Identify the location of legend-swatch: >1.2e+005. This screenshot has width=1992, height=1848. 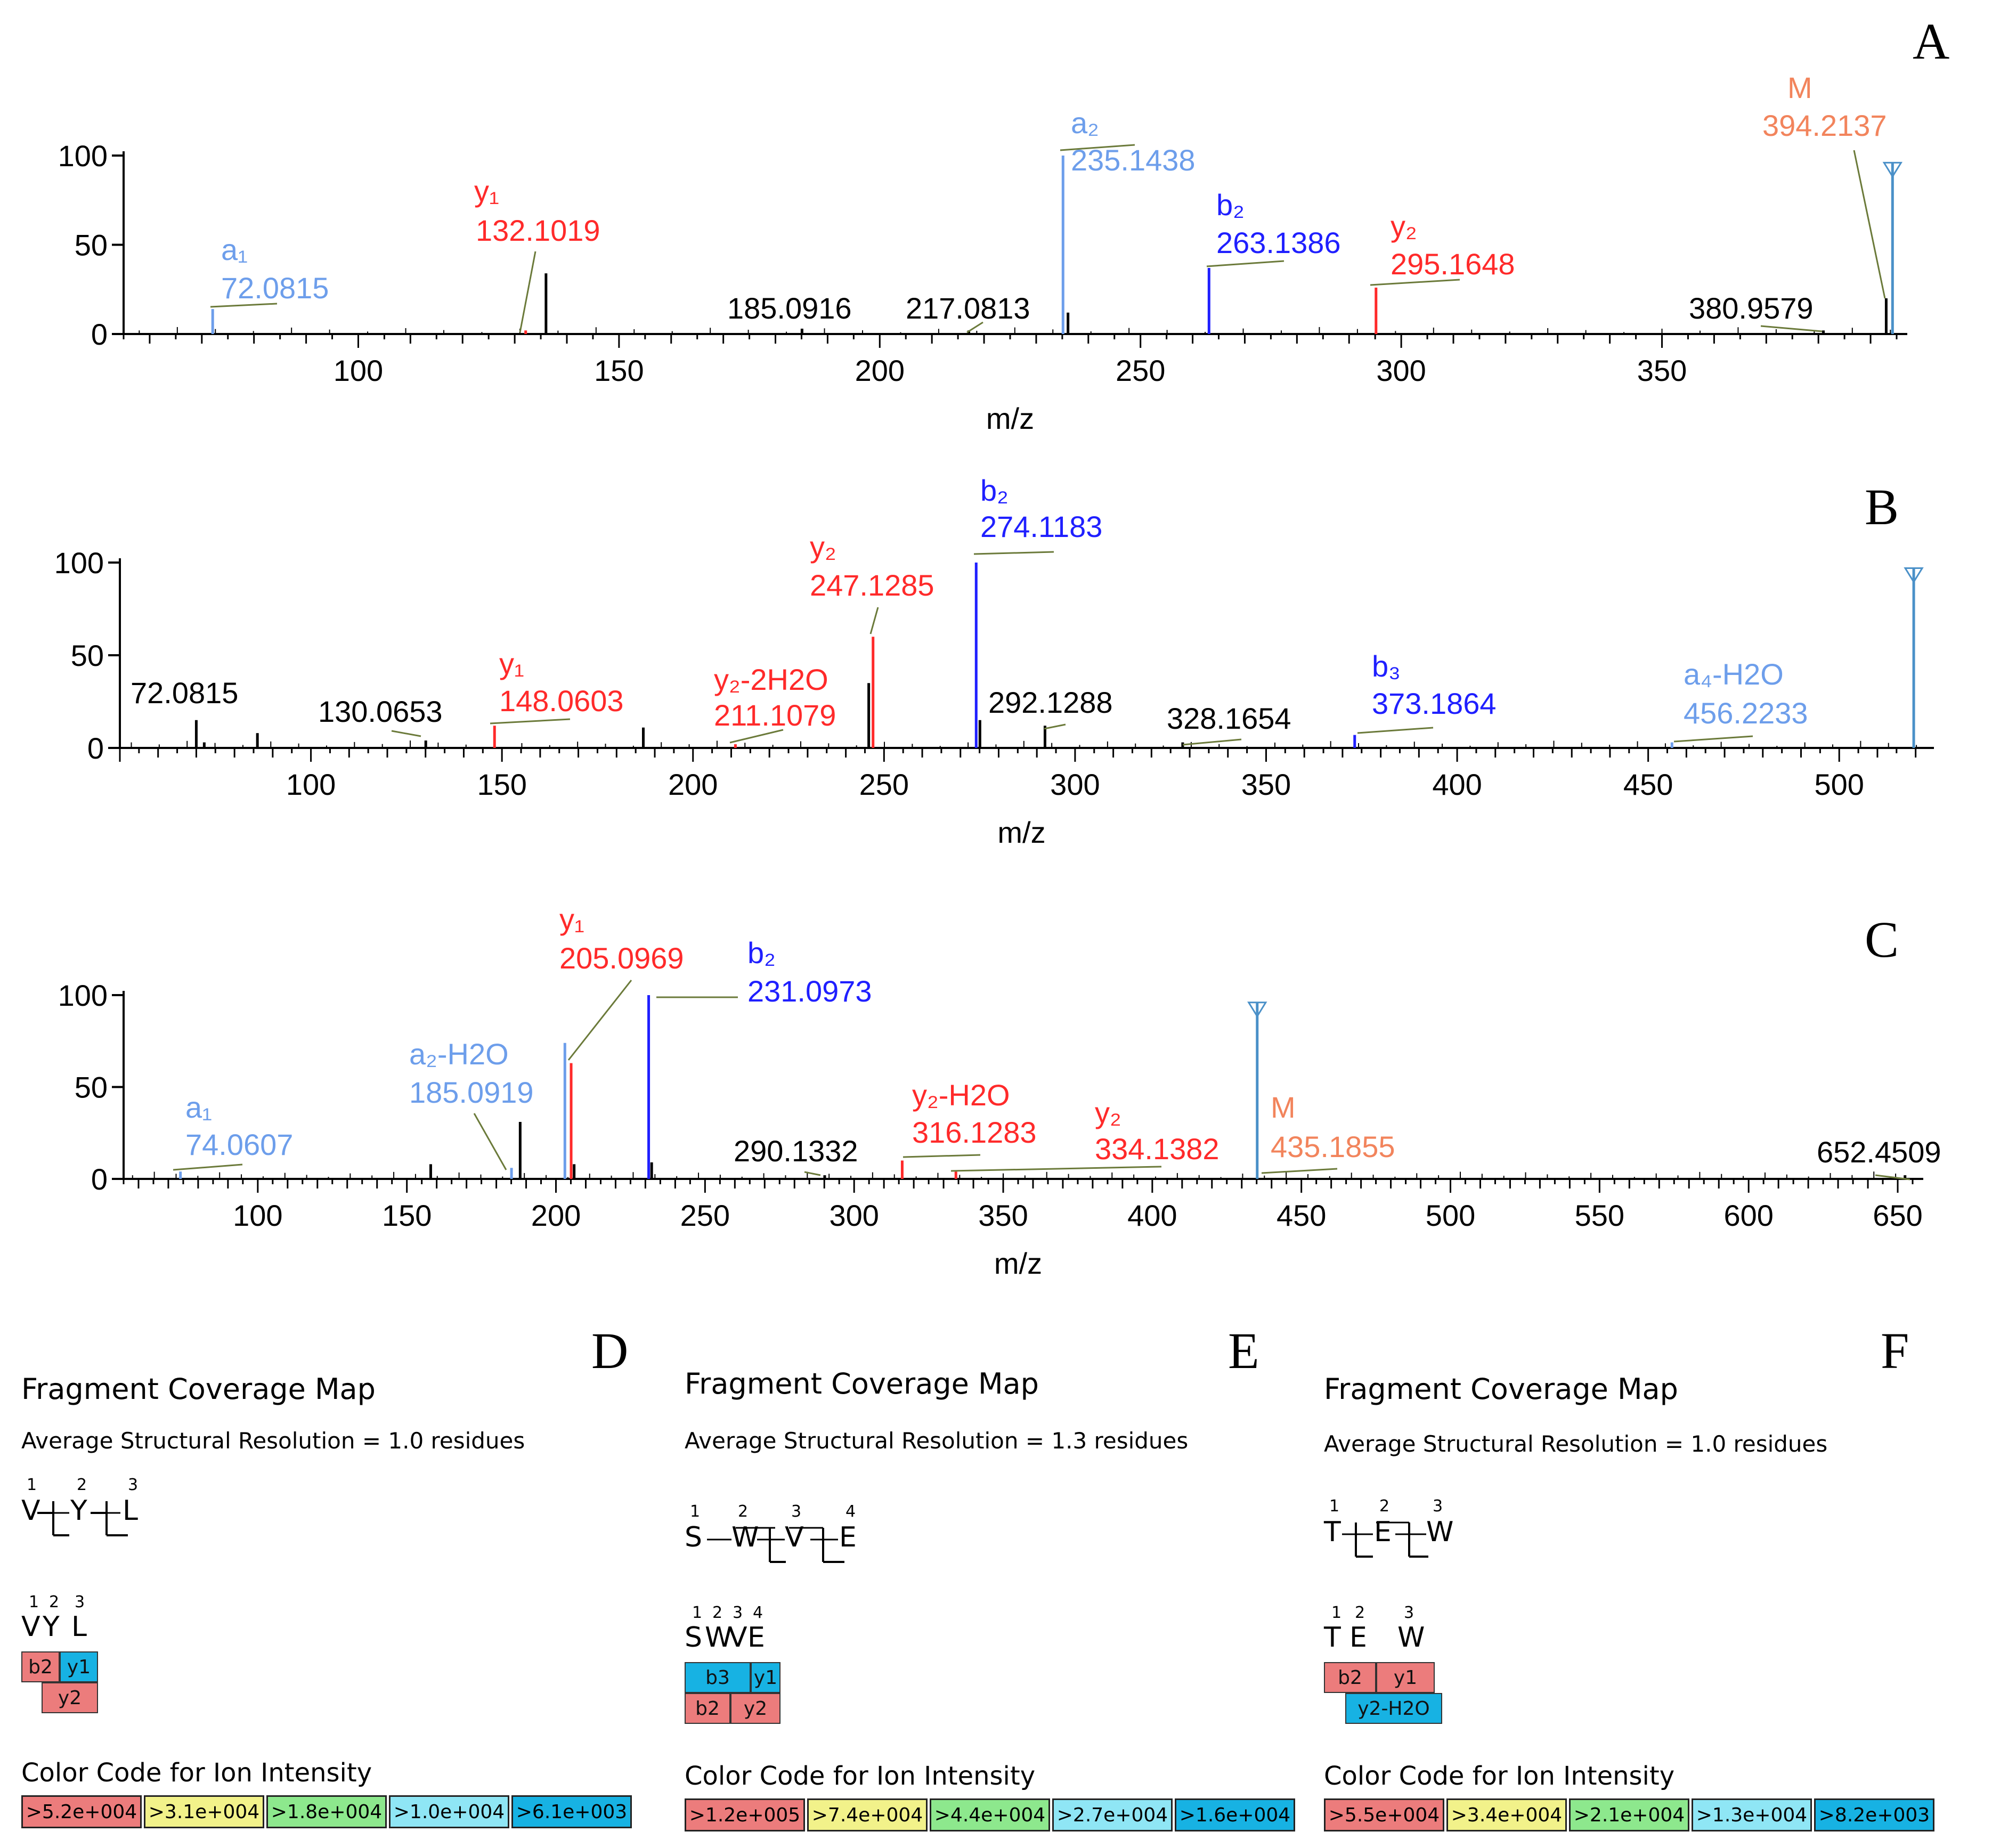
(745, 1814).